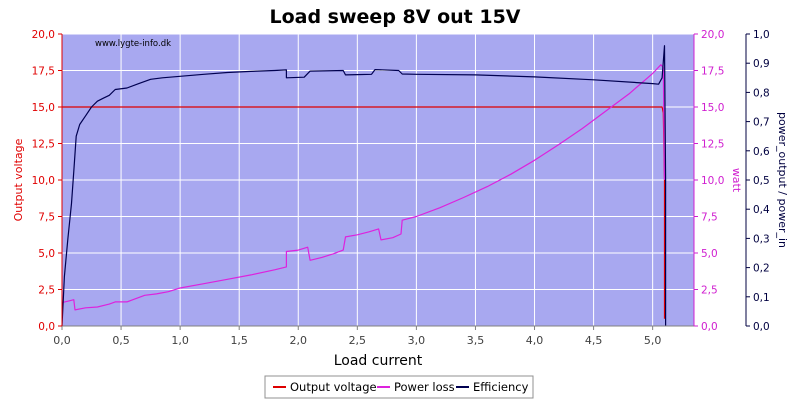 The height and width of the screenshot is (400, 800). I want to click on right2-tick-label: 0,1, so click(761, 298).